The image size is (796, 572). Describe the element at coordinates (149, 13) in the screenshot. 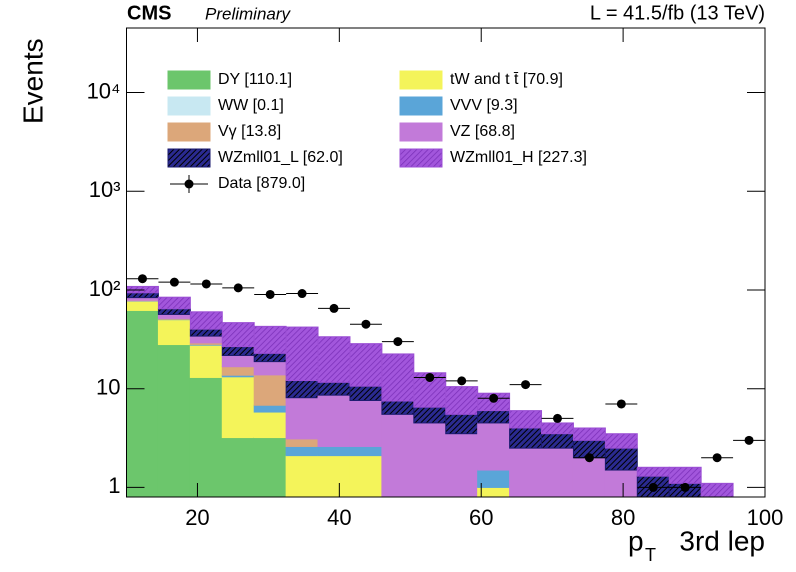

I see `experiment: CMS` at that location.